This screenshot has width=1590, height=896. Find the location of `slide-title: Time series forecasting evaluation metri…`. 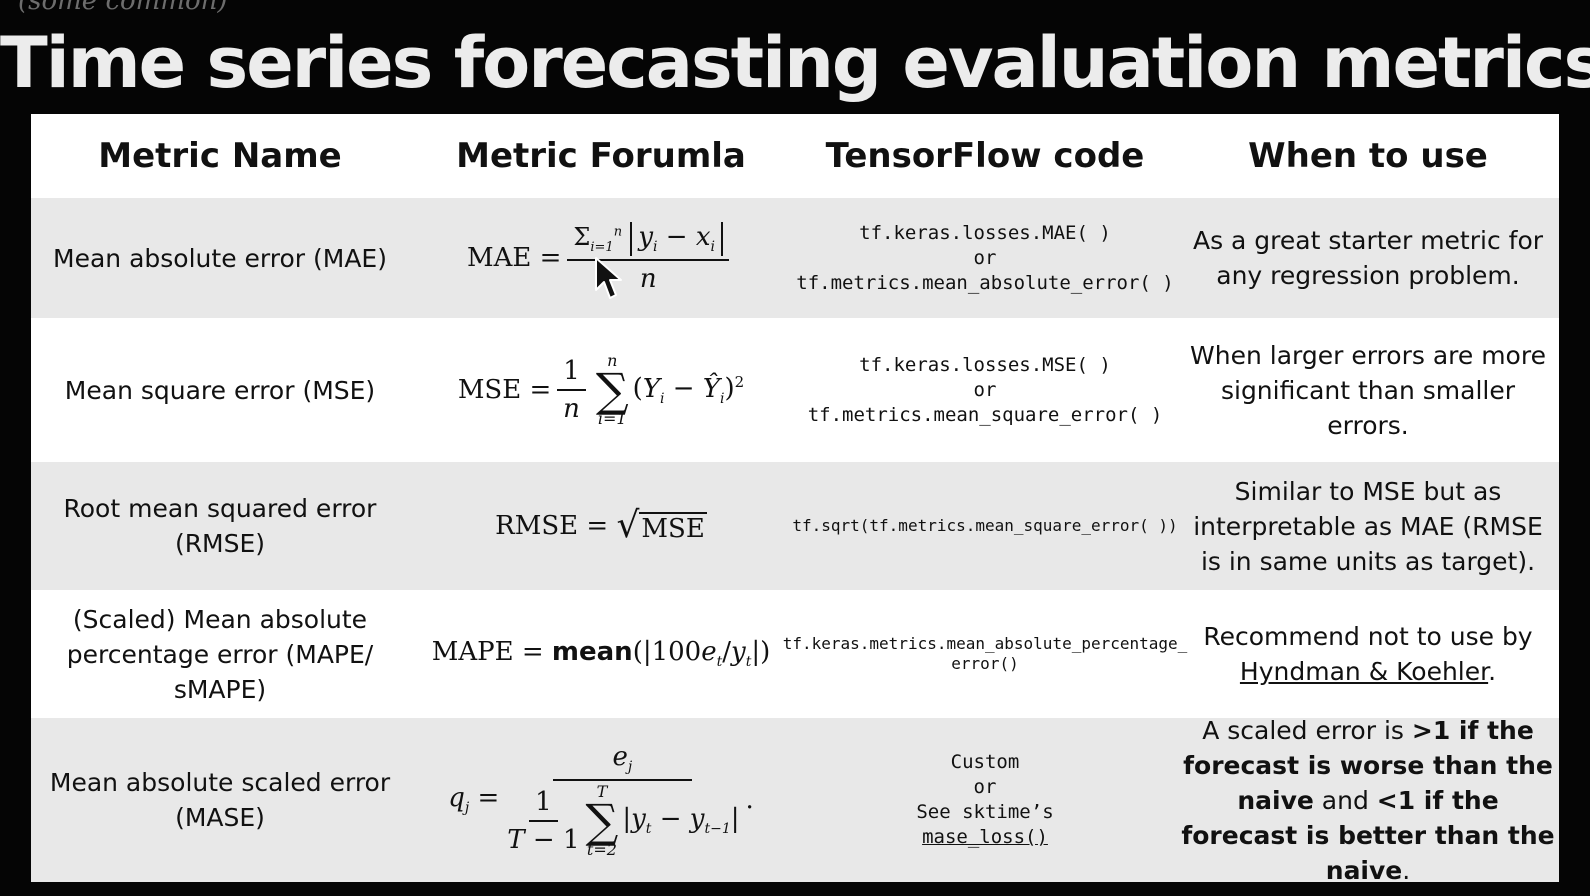

slide-title: Time series forecasting evaluation metri… is located at coordinates (795, 63).